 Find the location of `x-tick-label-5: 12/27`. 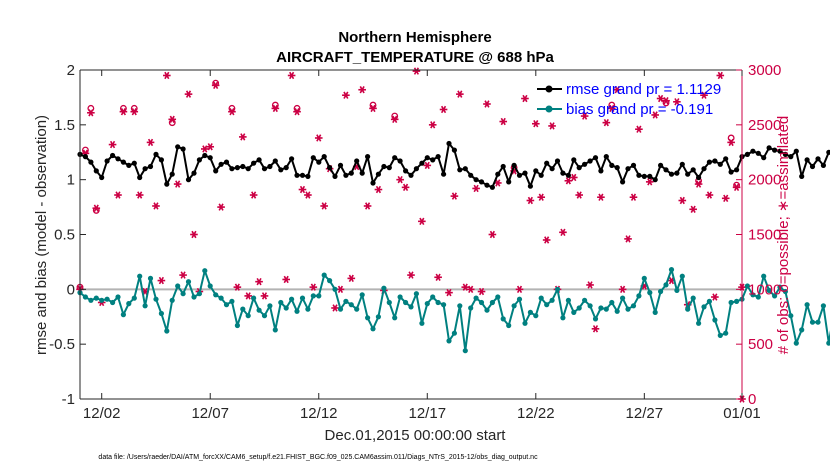

x-tick-label-5: 12/27 is located at coordinates (645, 413).